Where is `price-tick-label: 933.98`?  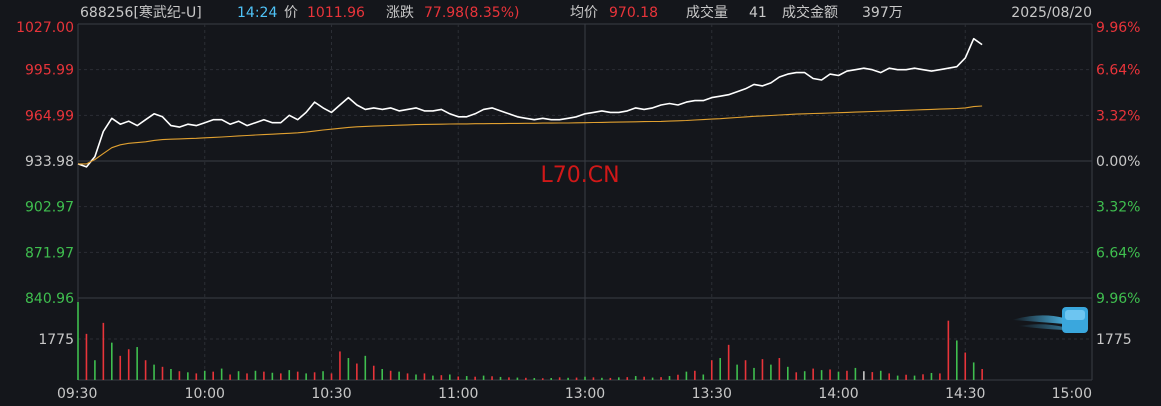
price-tick-label: 933.98 is located at coordinates (49, 162).